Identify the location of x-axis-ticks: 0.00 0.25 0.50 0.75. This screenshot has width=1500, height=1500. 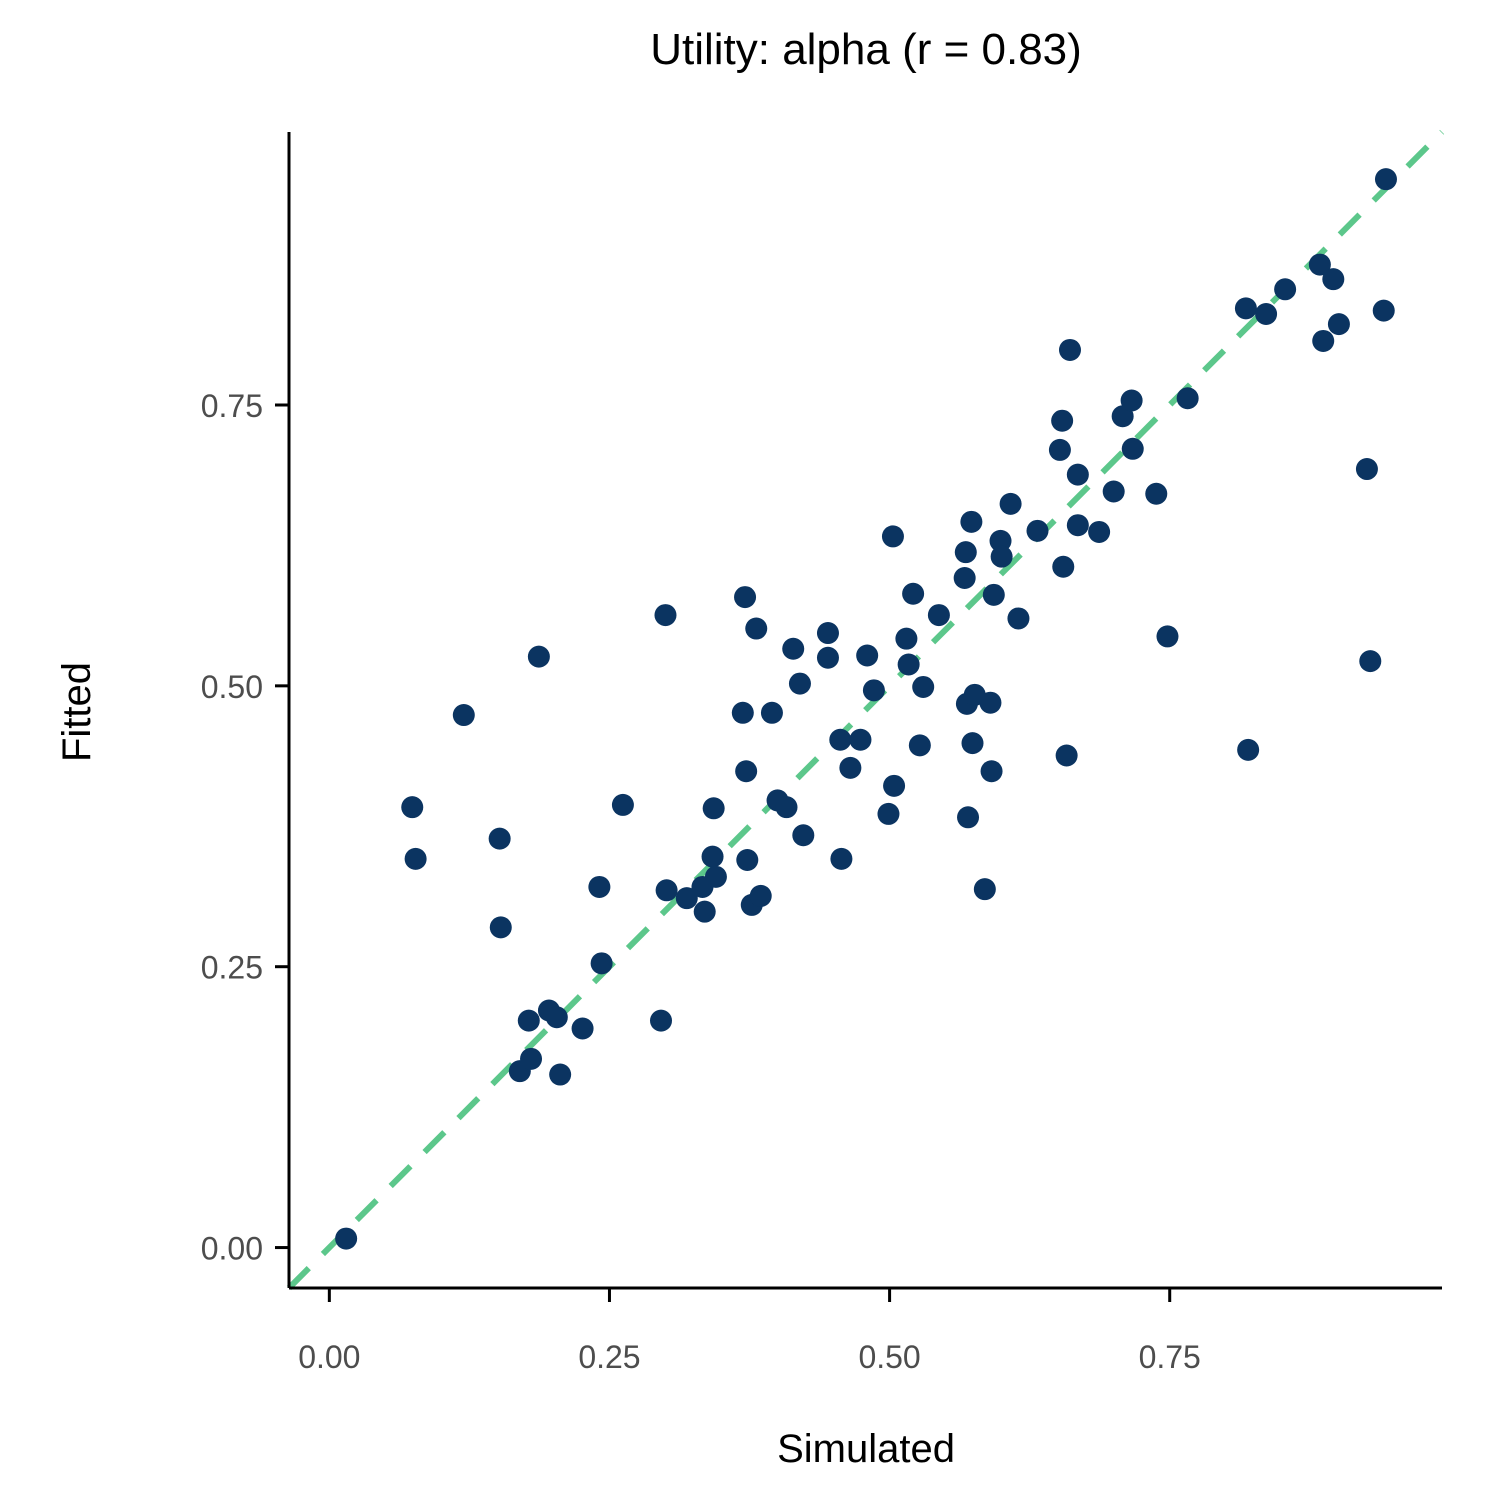
(749, 1331).